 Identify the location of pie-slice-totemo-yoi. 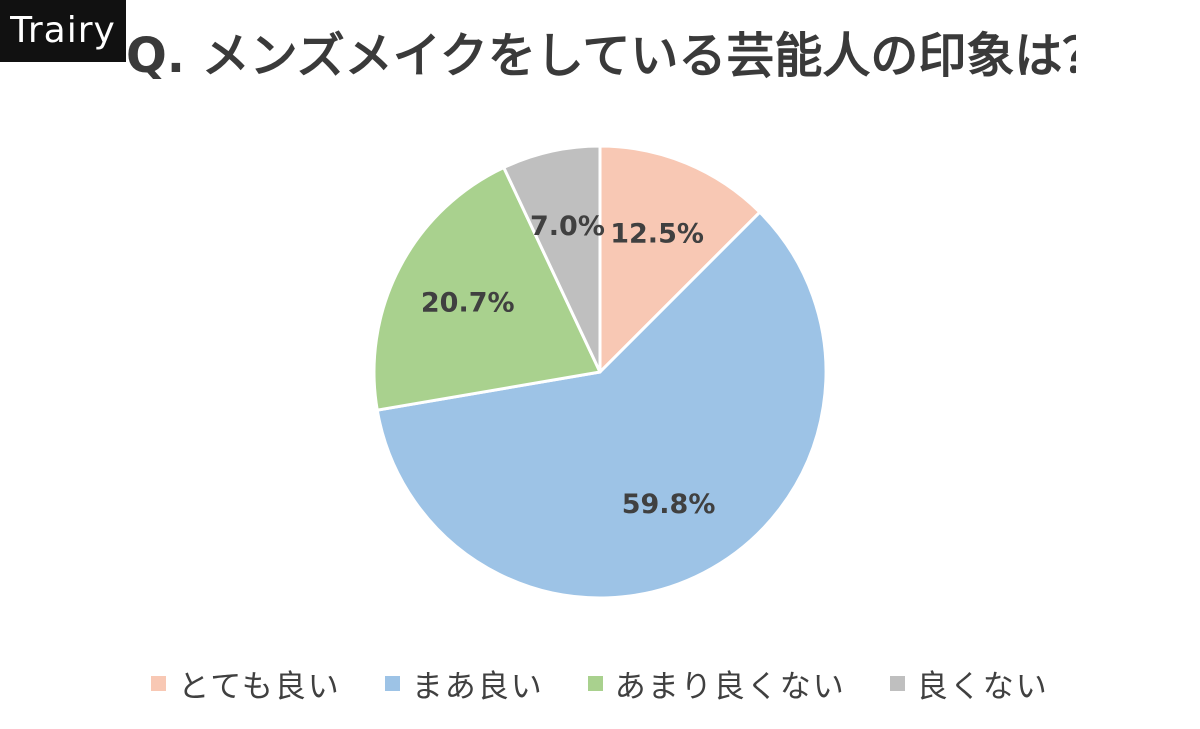
(680, 259).